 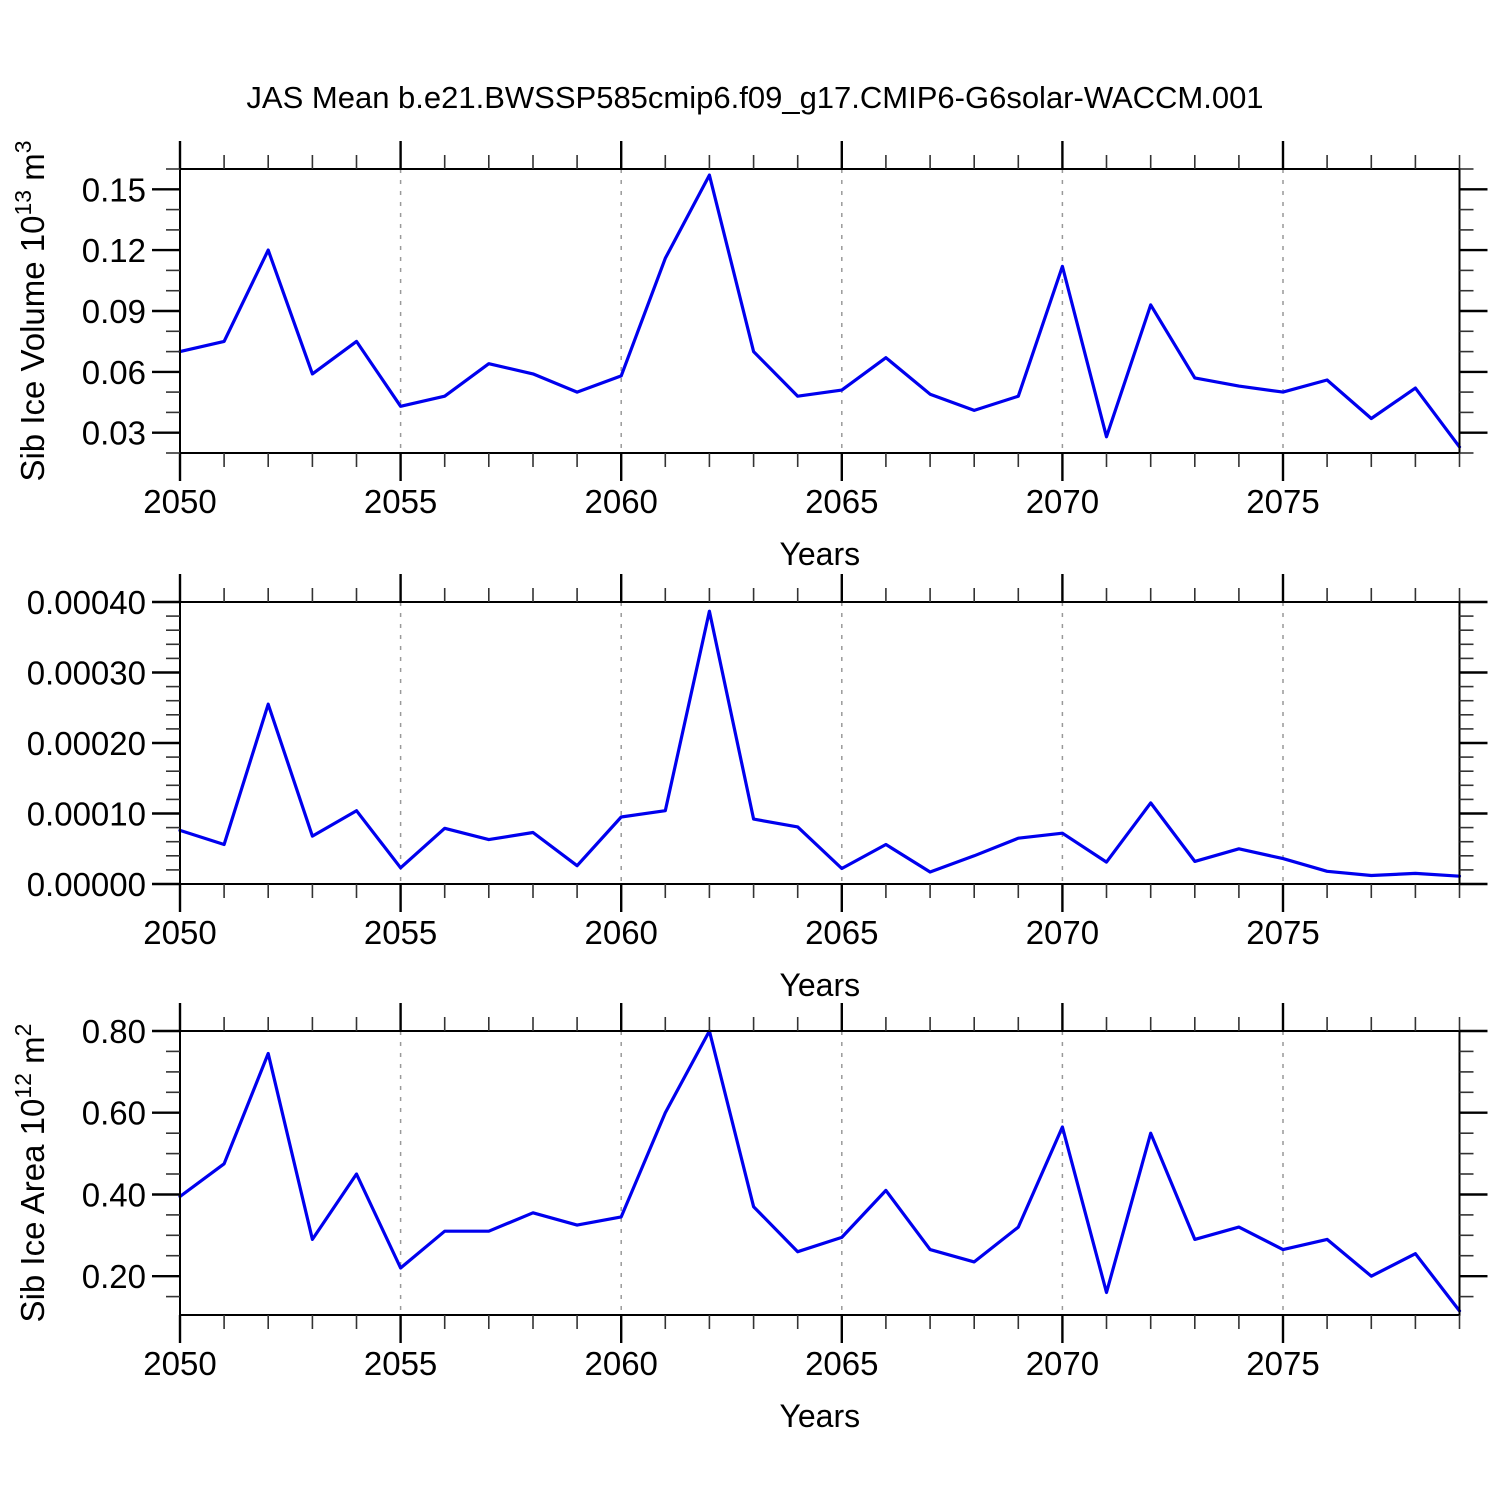 I want to click on y-tick-label: 0.00040, so click(x=86, y=602).